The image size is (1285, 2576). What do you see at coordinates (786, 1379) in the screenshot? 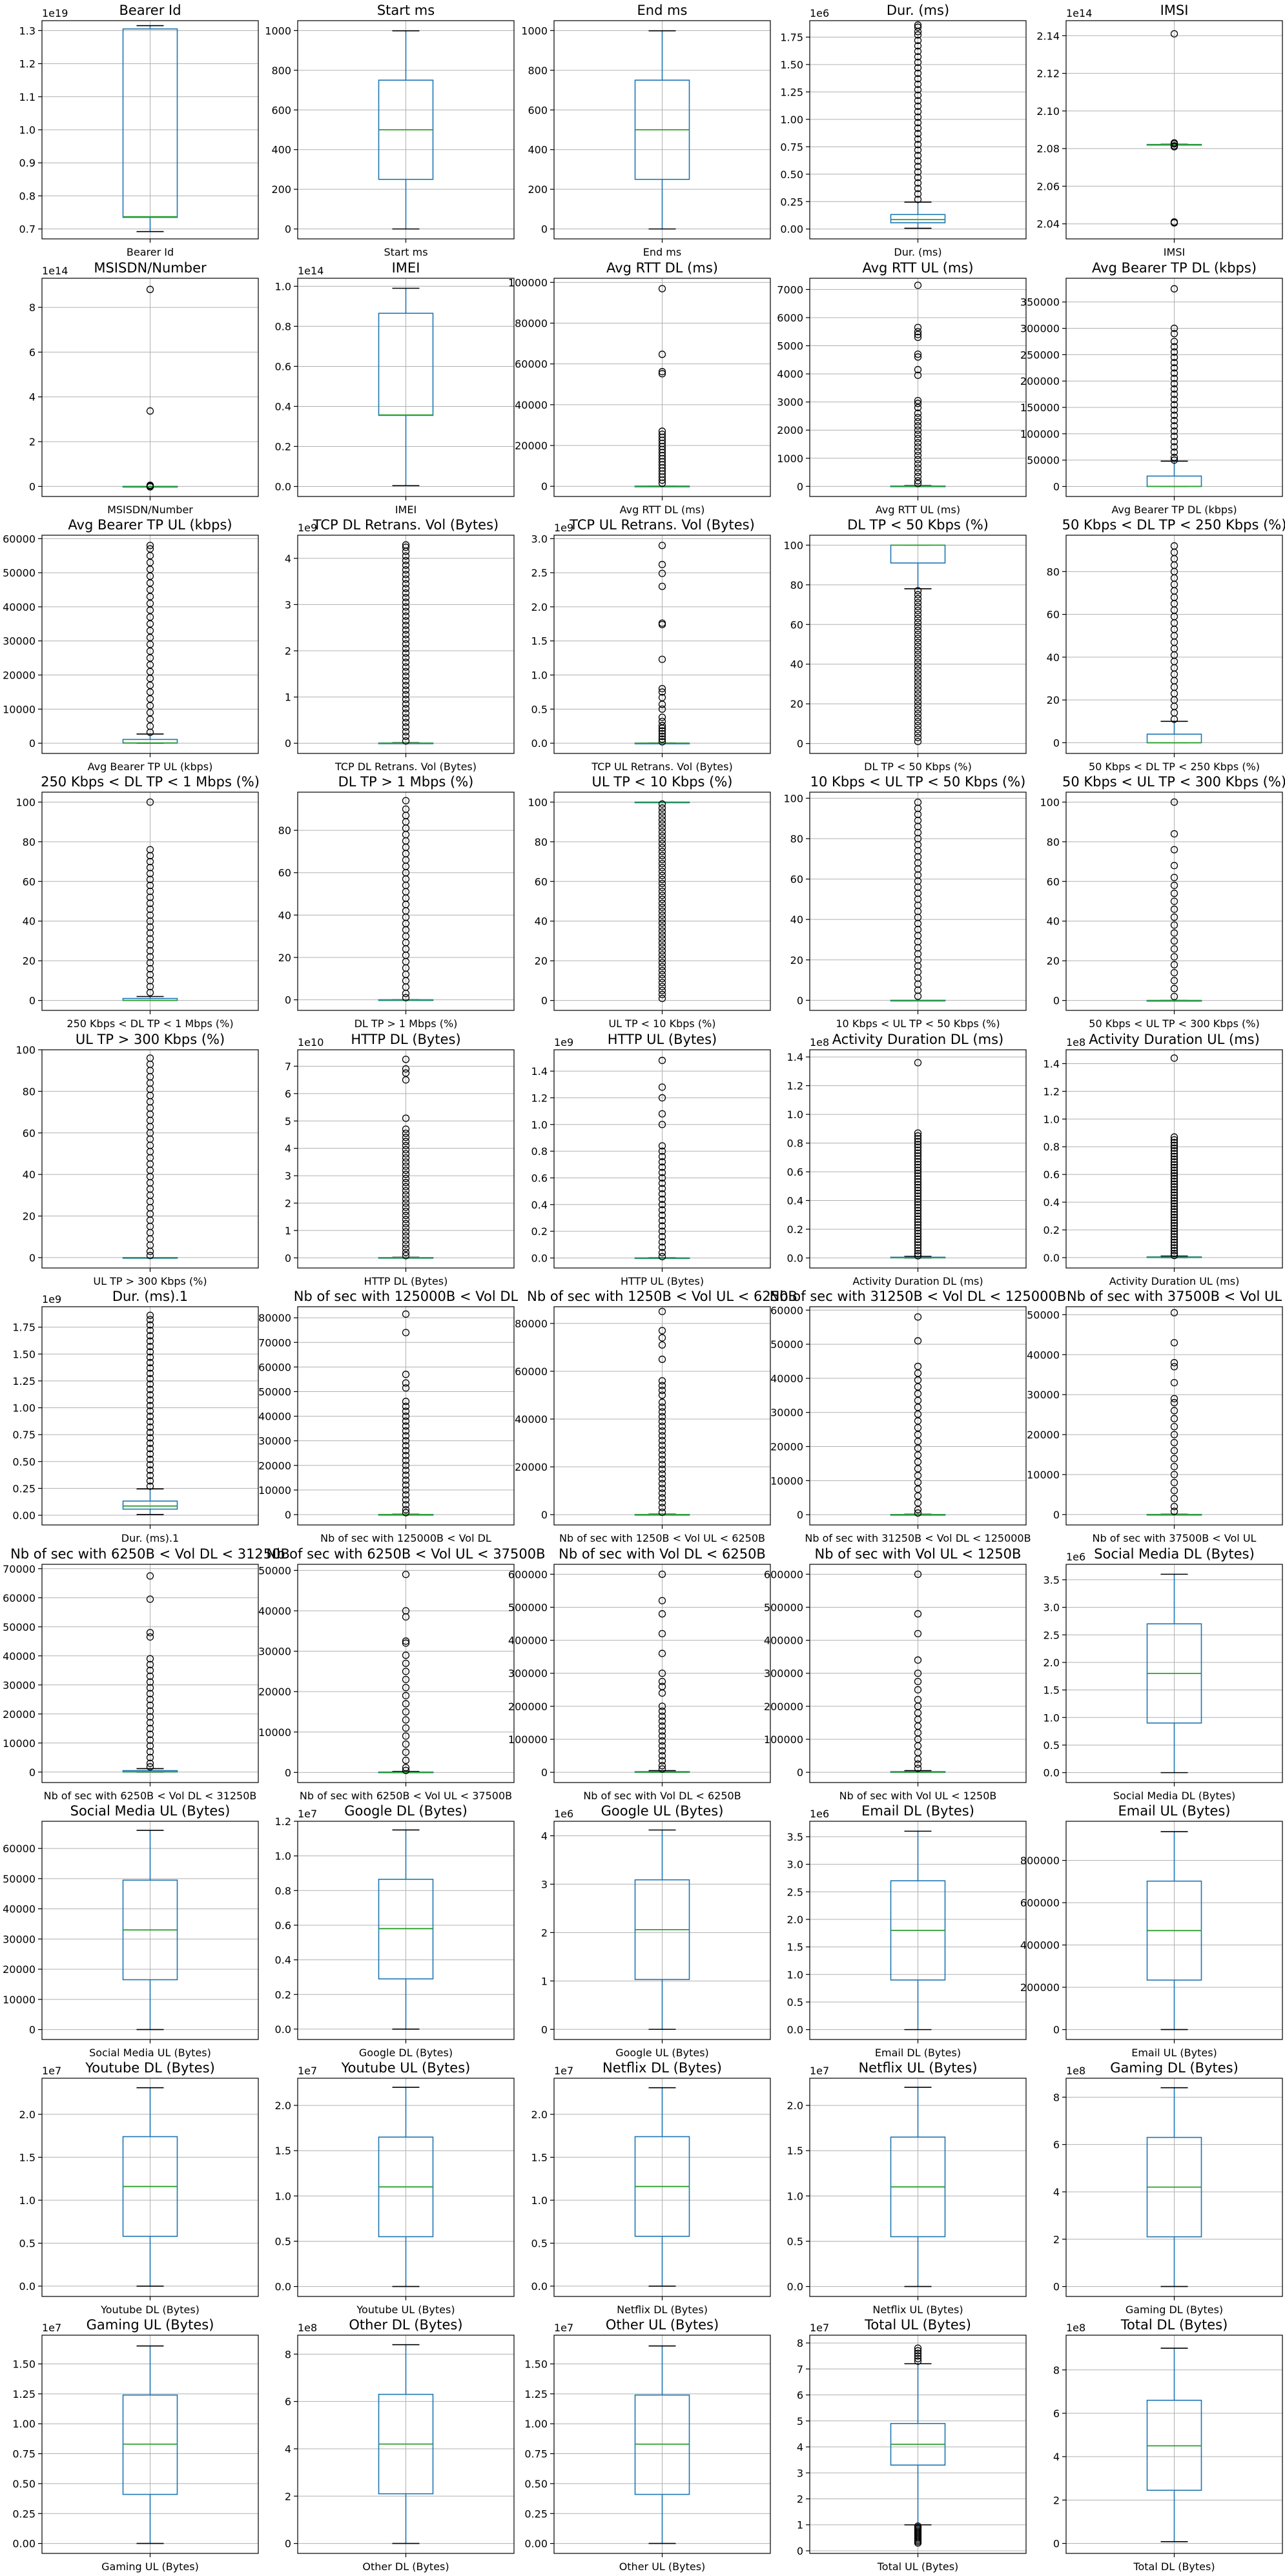
I see `y-tick-label: 40000` at bounding box center [786, 1379].